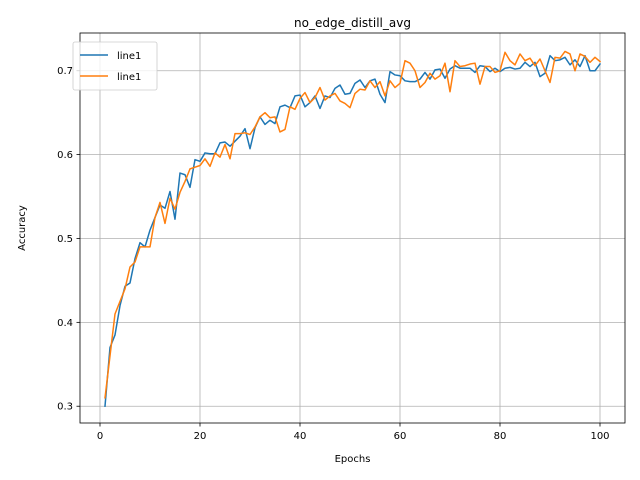 Image resolution: width=640 pixels, height=480 pixels. What do you see at coordinates (22, 228) in the screenshot?
I see `y-axis-label: Accuracy` at bounding box center [22, 228].